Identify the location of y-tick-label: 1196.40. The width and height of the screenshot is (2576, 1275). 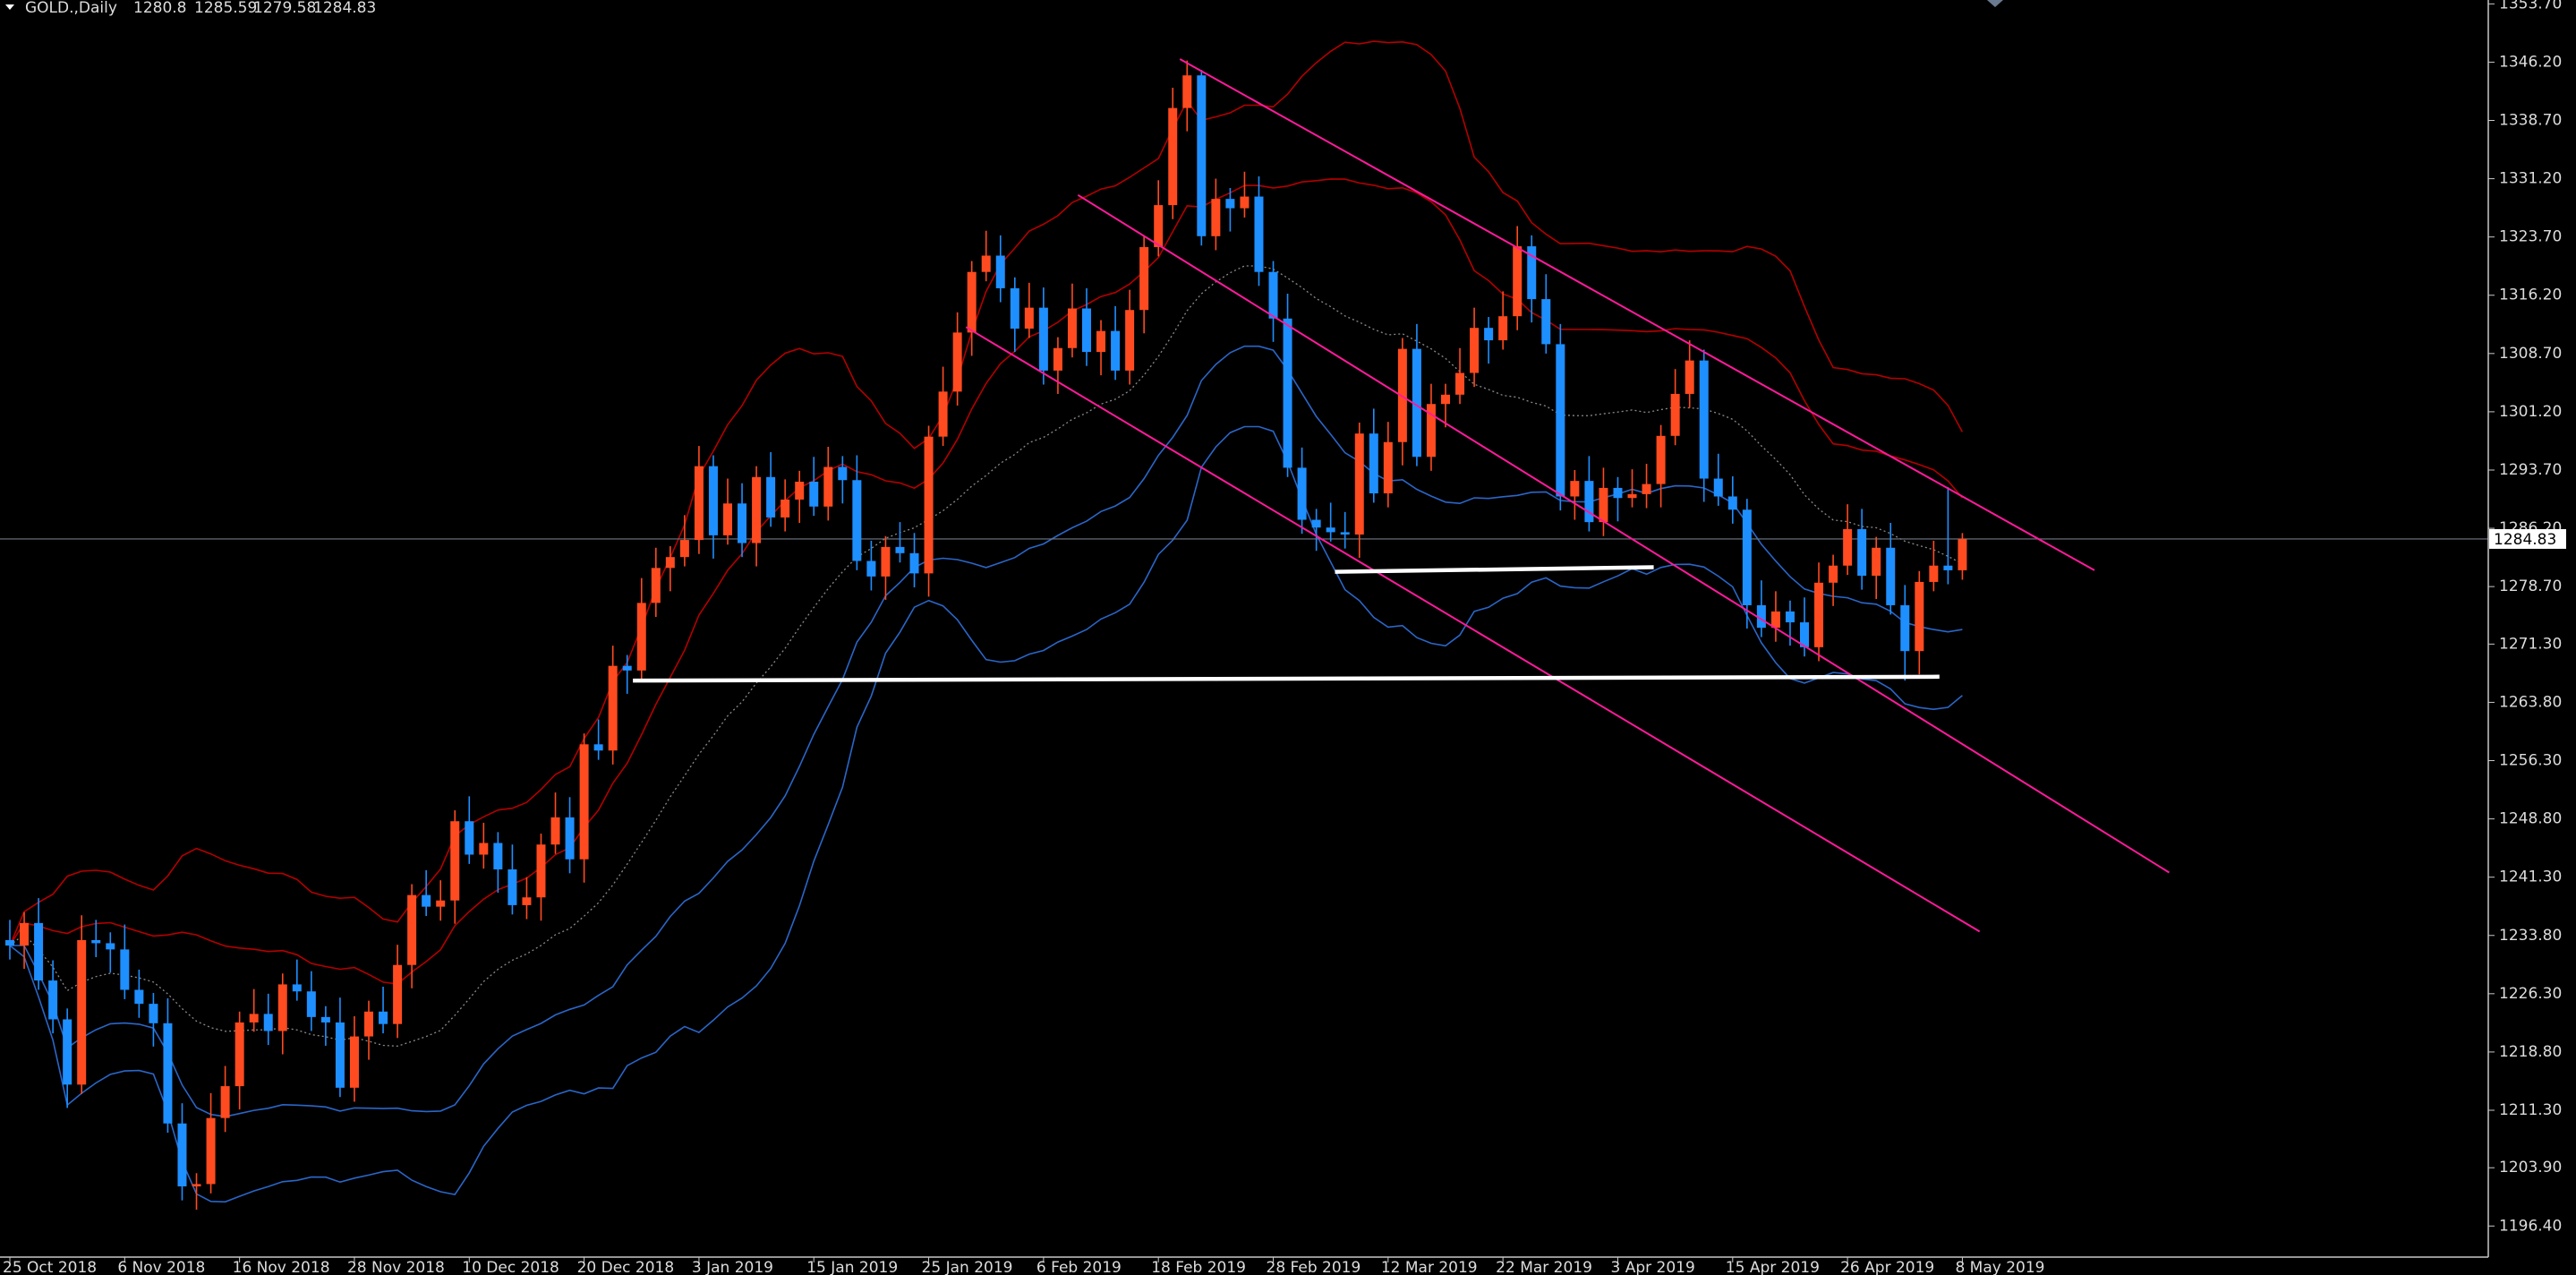
(2530, 1226).